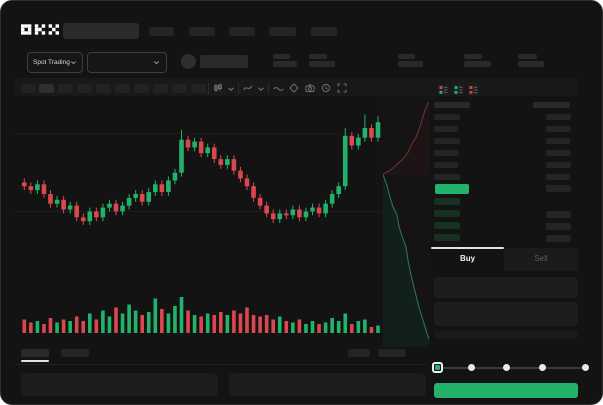 The image size is (603, 405). What do you see at coordinates (458, 89) in the screenshot?
I see `bids-only-icon` at bounding box center [458, 89].